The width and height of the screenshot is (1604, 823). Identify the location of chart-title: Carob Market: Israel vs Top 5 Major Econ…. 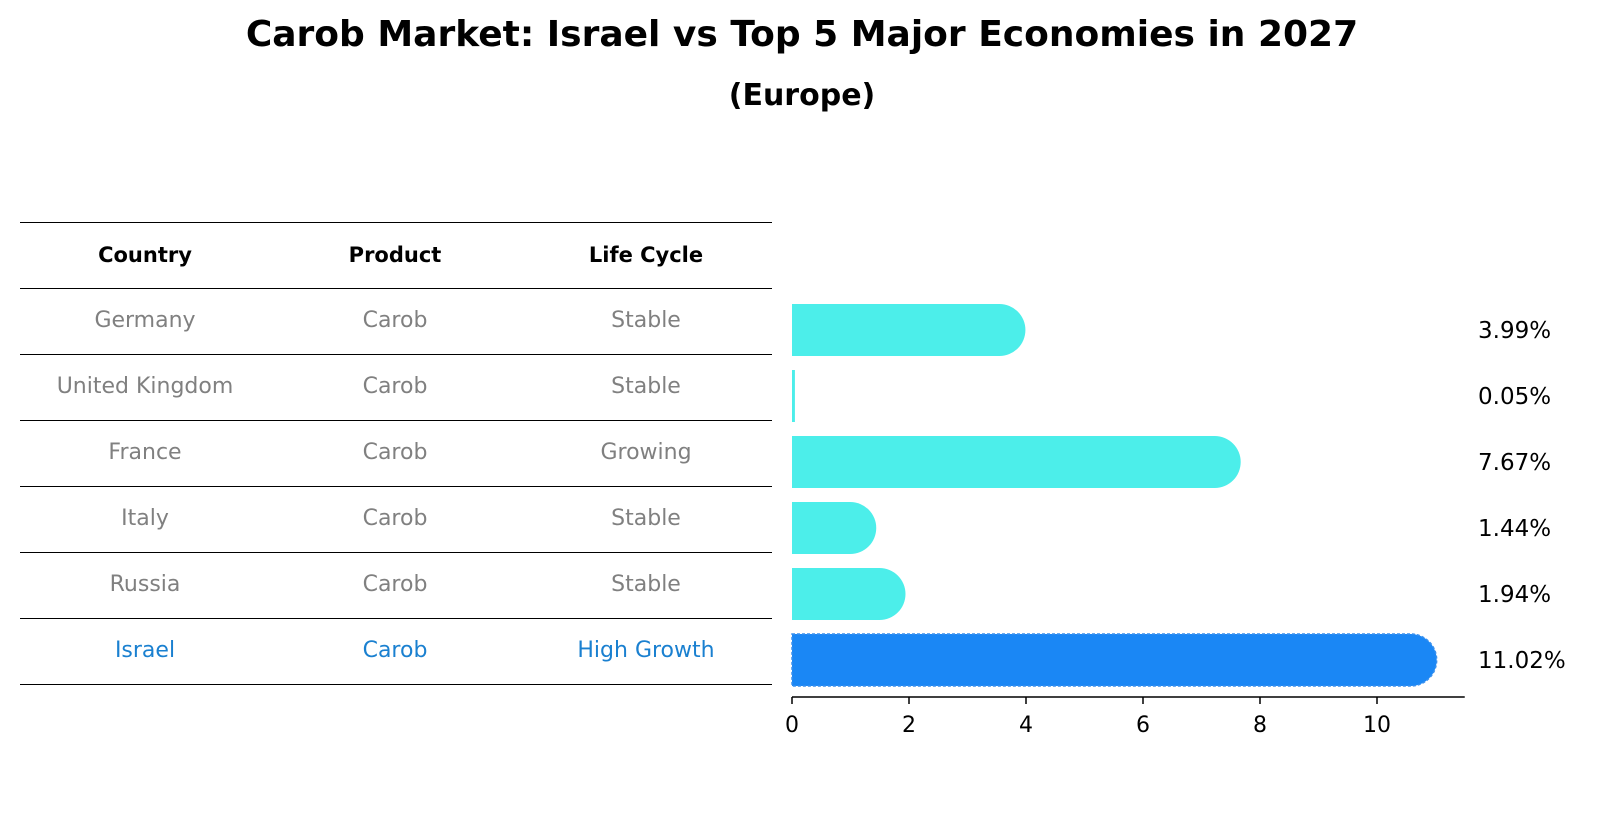
(802, 34).